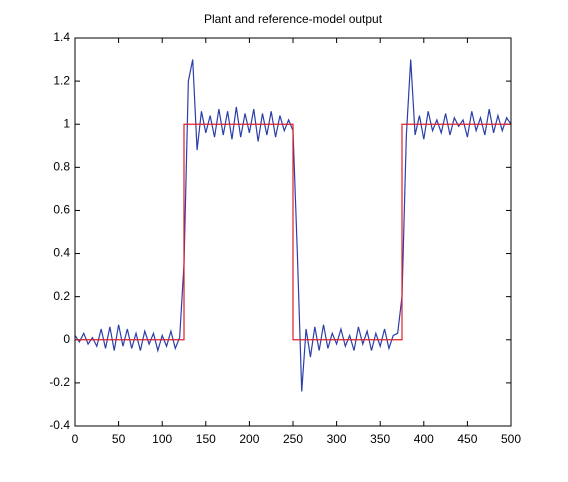 This screenshot has height=482, width=568. What do you see at coordinates (61, 296) in the screenshot?
I see `y-tick-label: 0.2` at bounding box center [61, 296].